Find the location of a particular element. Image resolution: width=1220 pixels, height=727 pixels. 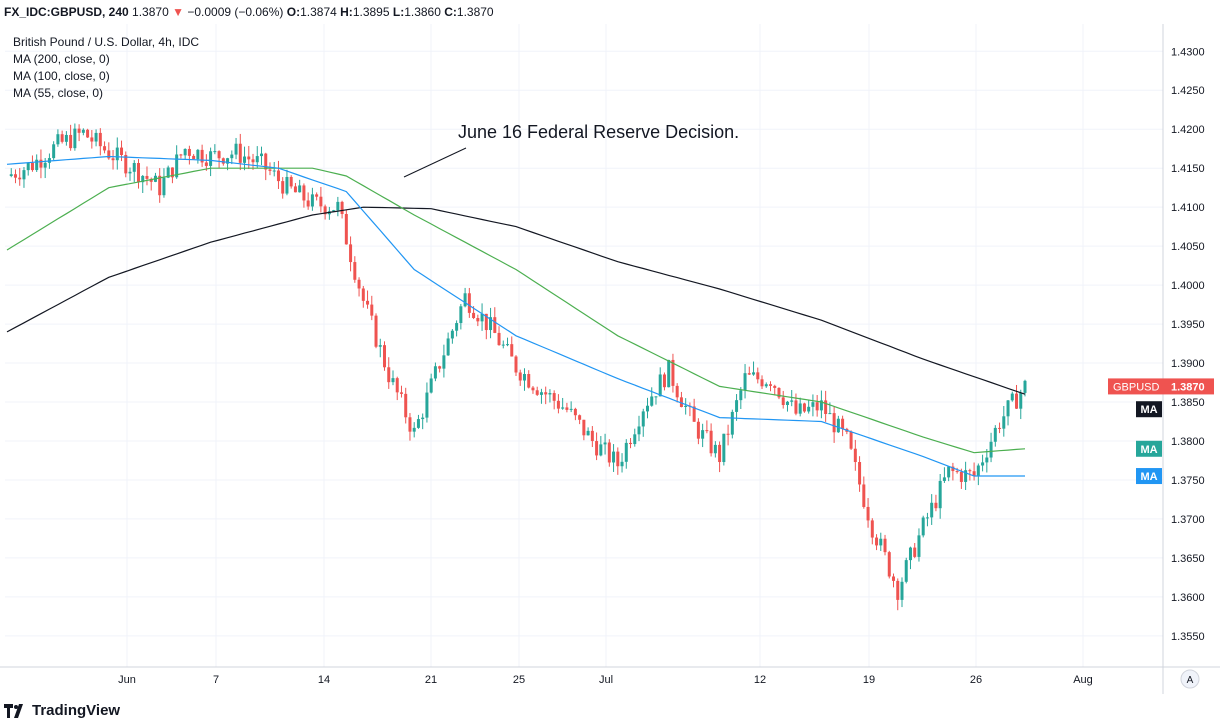

auto-scale-button: A is located at coordinates (1190, 679).